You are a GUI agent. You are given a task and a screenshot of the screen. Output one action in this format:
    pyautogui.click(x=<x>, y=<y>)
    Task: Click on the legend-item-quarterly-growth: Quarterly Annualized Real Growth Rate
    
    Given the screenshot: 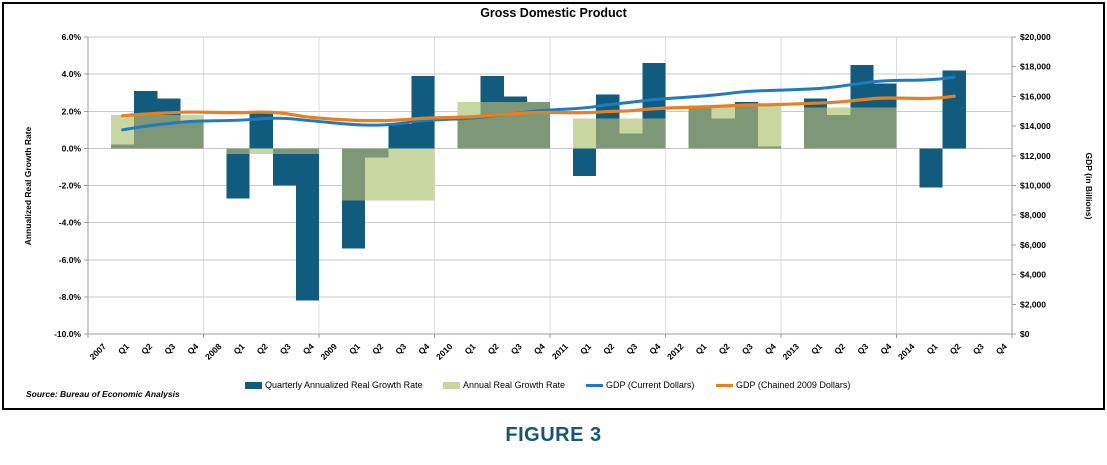 What is the action you would take?
    pyautogui.click(x=334, y=385)
    